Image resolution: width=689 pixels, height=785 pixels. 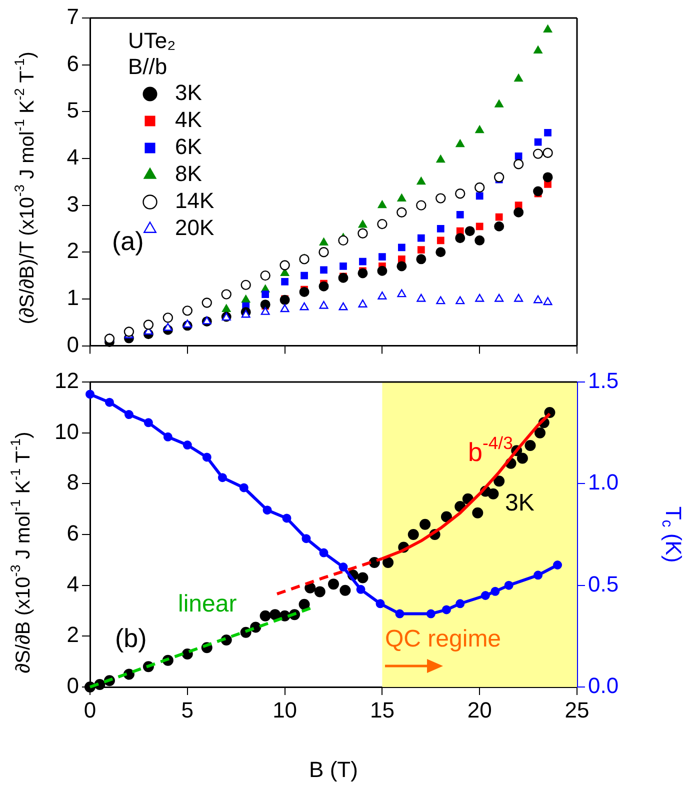 I want to click on legend-title: UTe₂, so click(x=152, y=41).